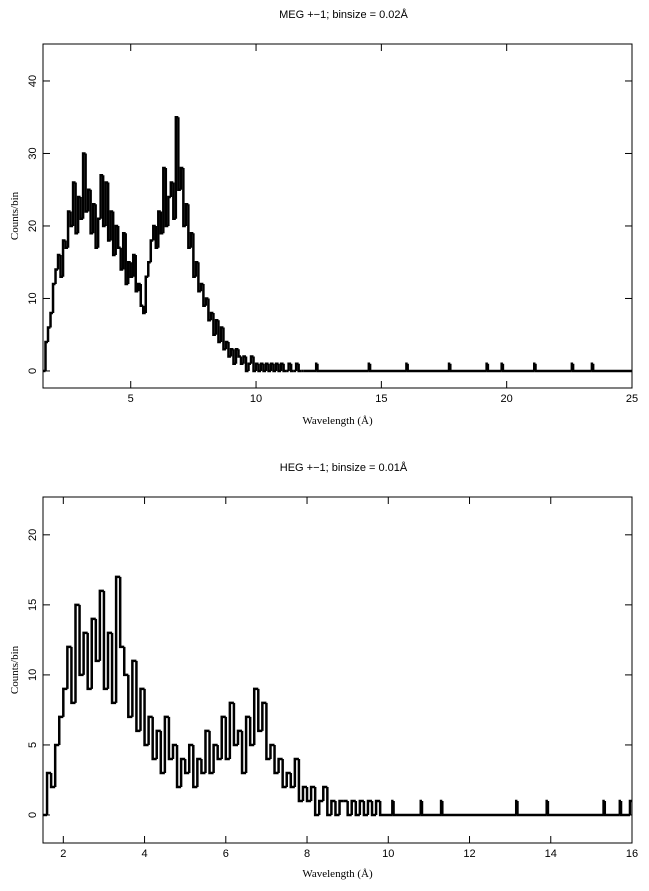 This screenshot has width=649, height=891. I want to click on chart-title: HEG +−1; binsize = 0.01Å, so click(344, 467).